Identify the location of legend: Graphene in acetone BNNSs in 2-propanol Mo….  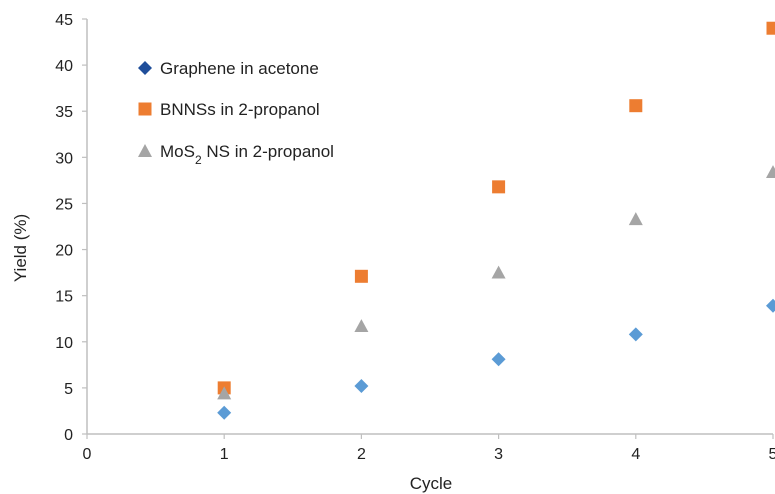
(236, 113).